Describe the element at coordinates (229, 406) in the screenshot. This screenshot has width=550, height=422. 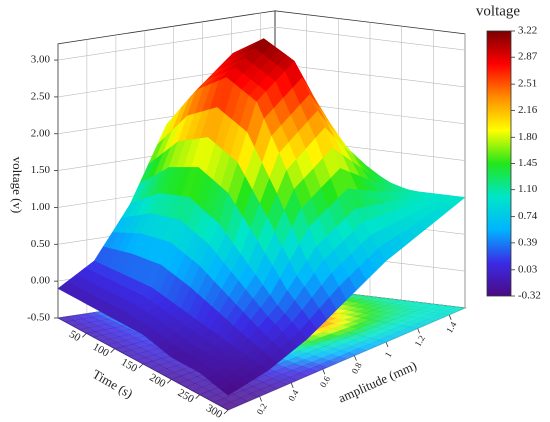
I see `floor-contour` at that location.